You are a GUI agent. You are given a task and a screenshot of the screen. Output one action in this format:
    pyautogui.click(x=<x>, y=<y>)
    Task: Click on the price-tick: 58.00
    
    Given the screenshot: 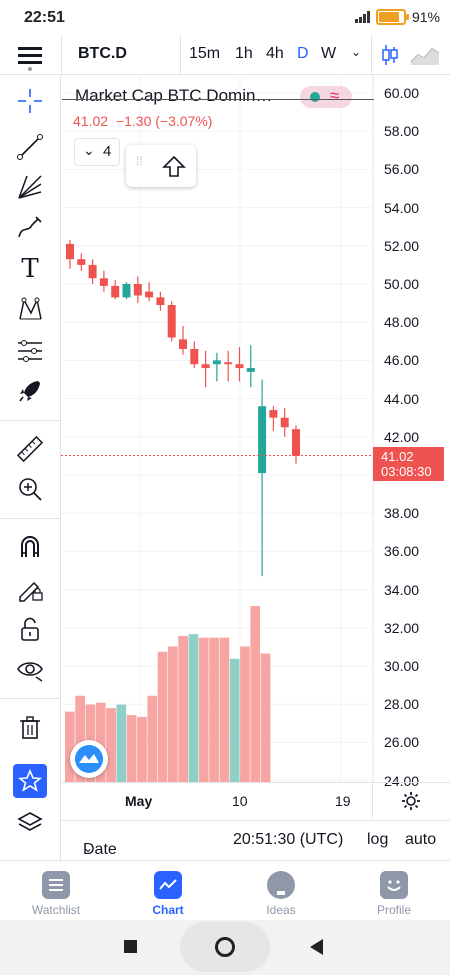 What is the action you would take?
    pyautogui.click(x=402, y=131)
    